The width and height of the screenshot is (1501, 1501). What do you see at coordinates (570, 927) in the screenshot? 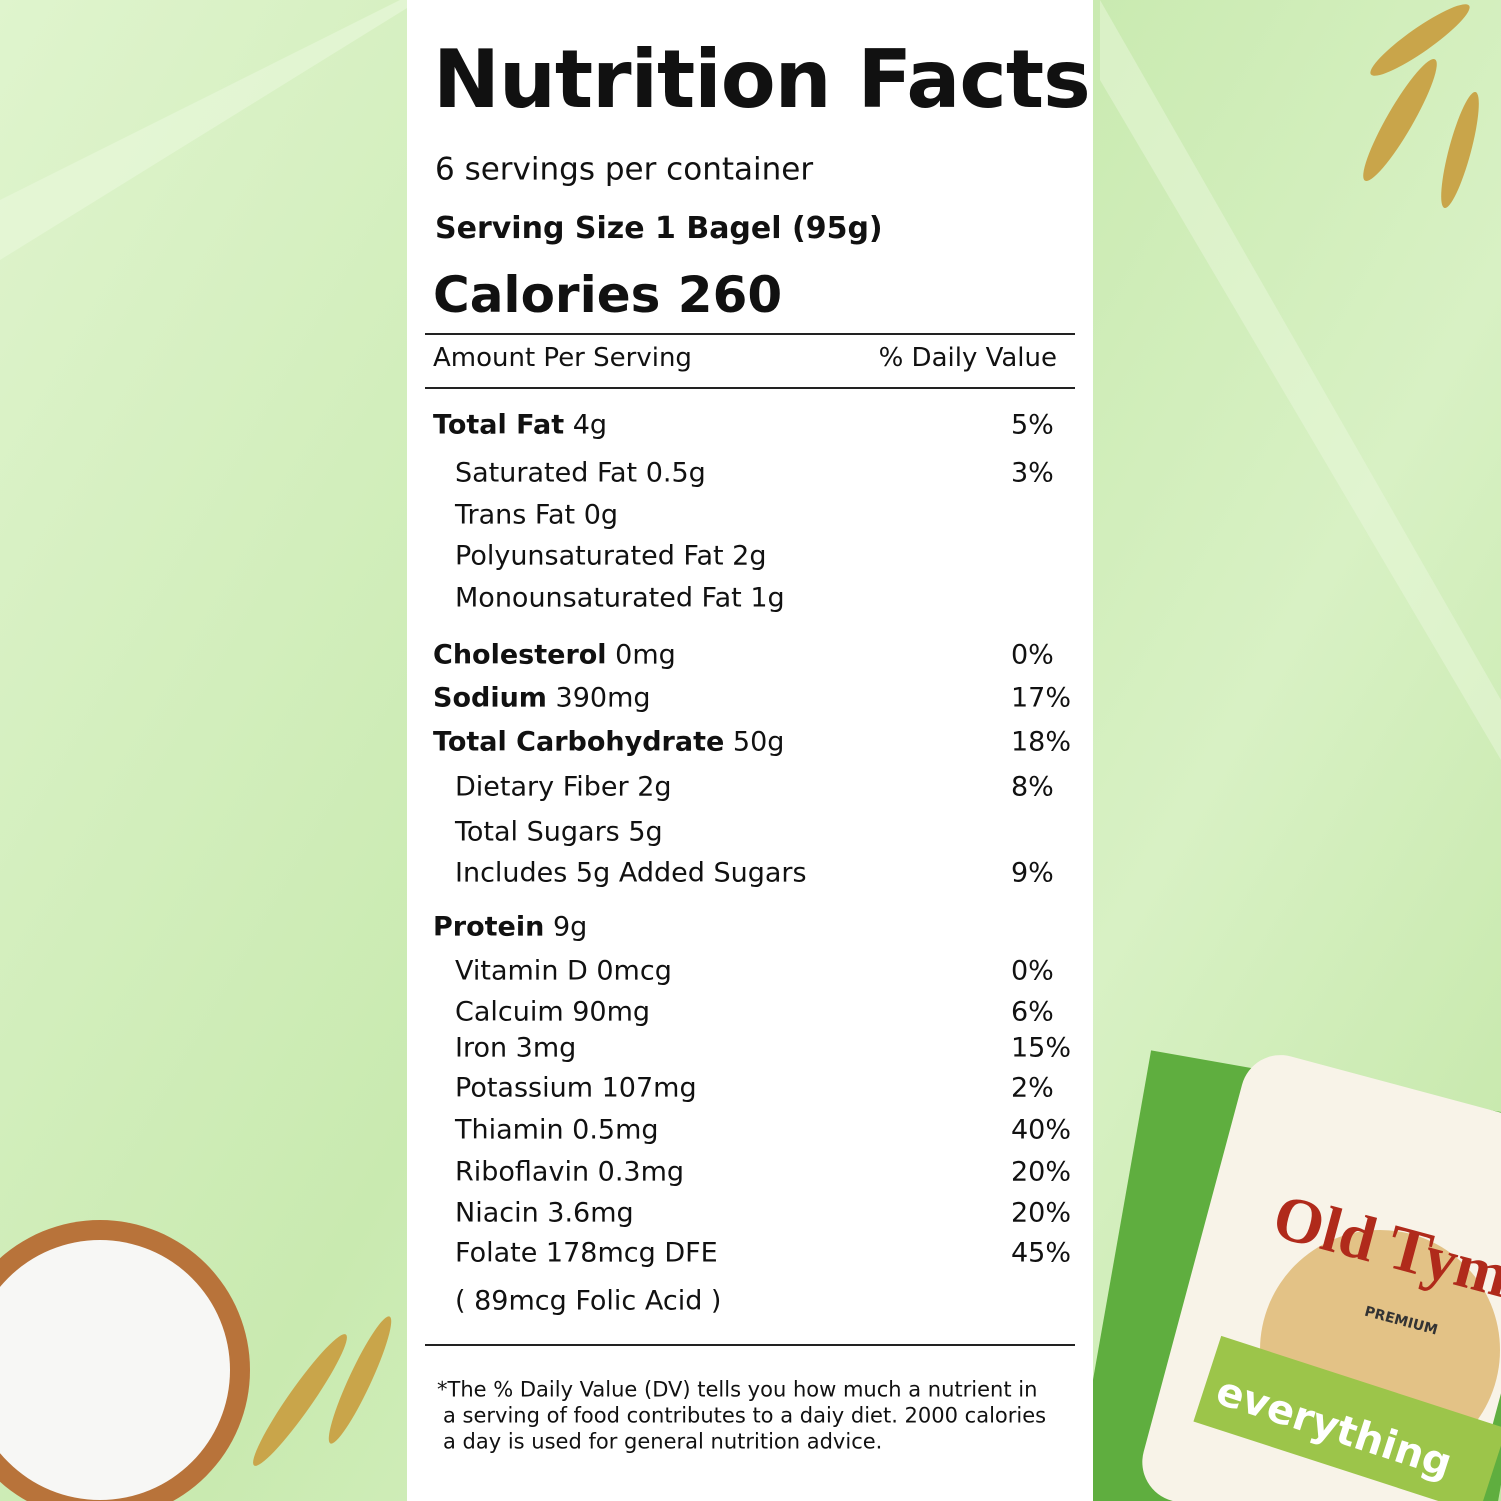
I see `nutrient-amount: 9g` at bounding box center [570, 927].